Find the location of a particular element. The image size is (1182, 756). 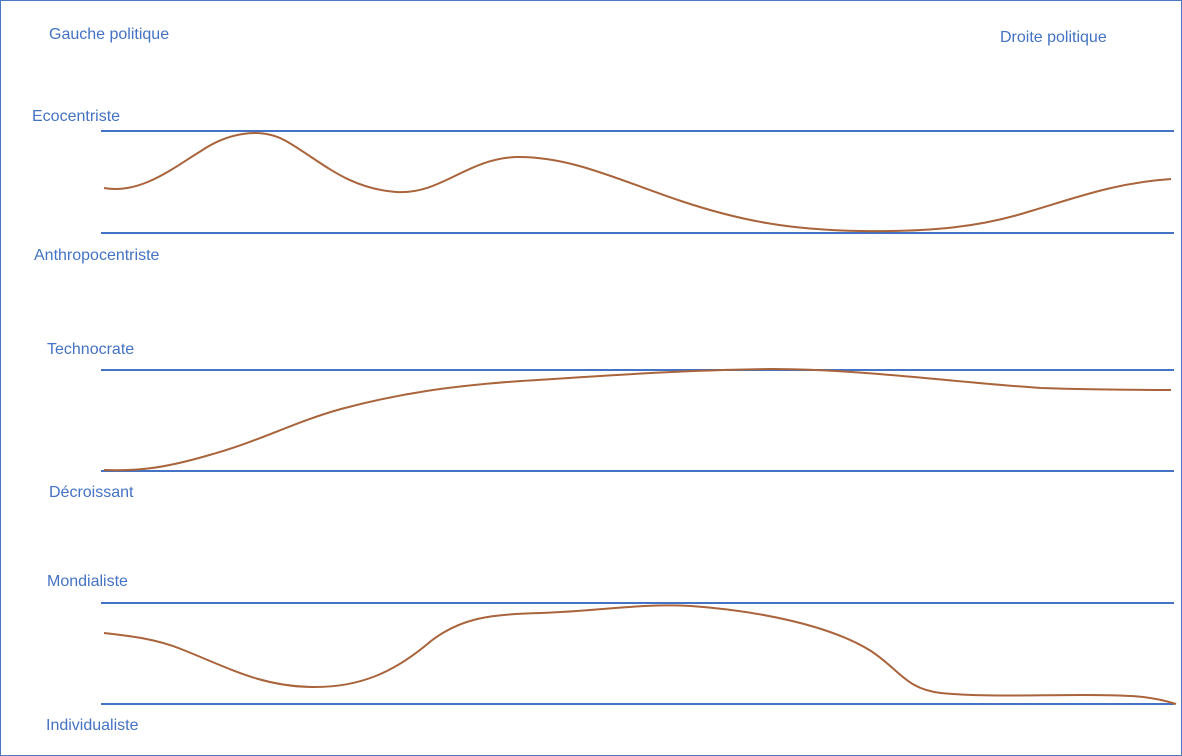

left-political-label: Gauche politique is located at coordinates (109, 34).